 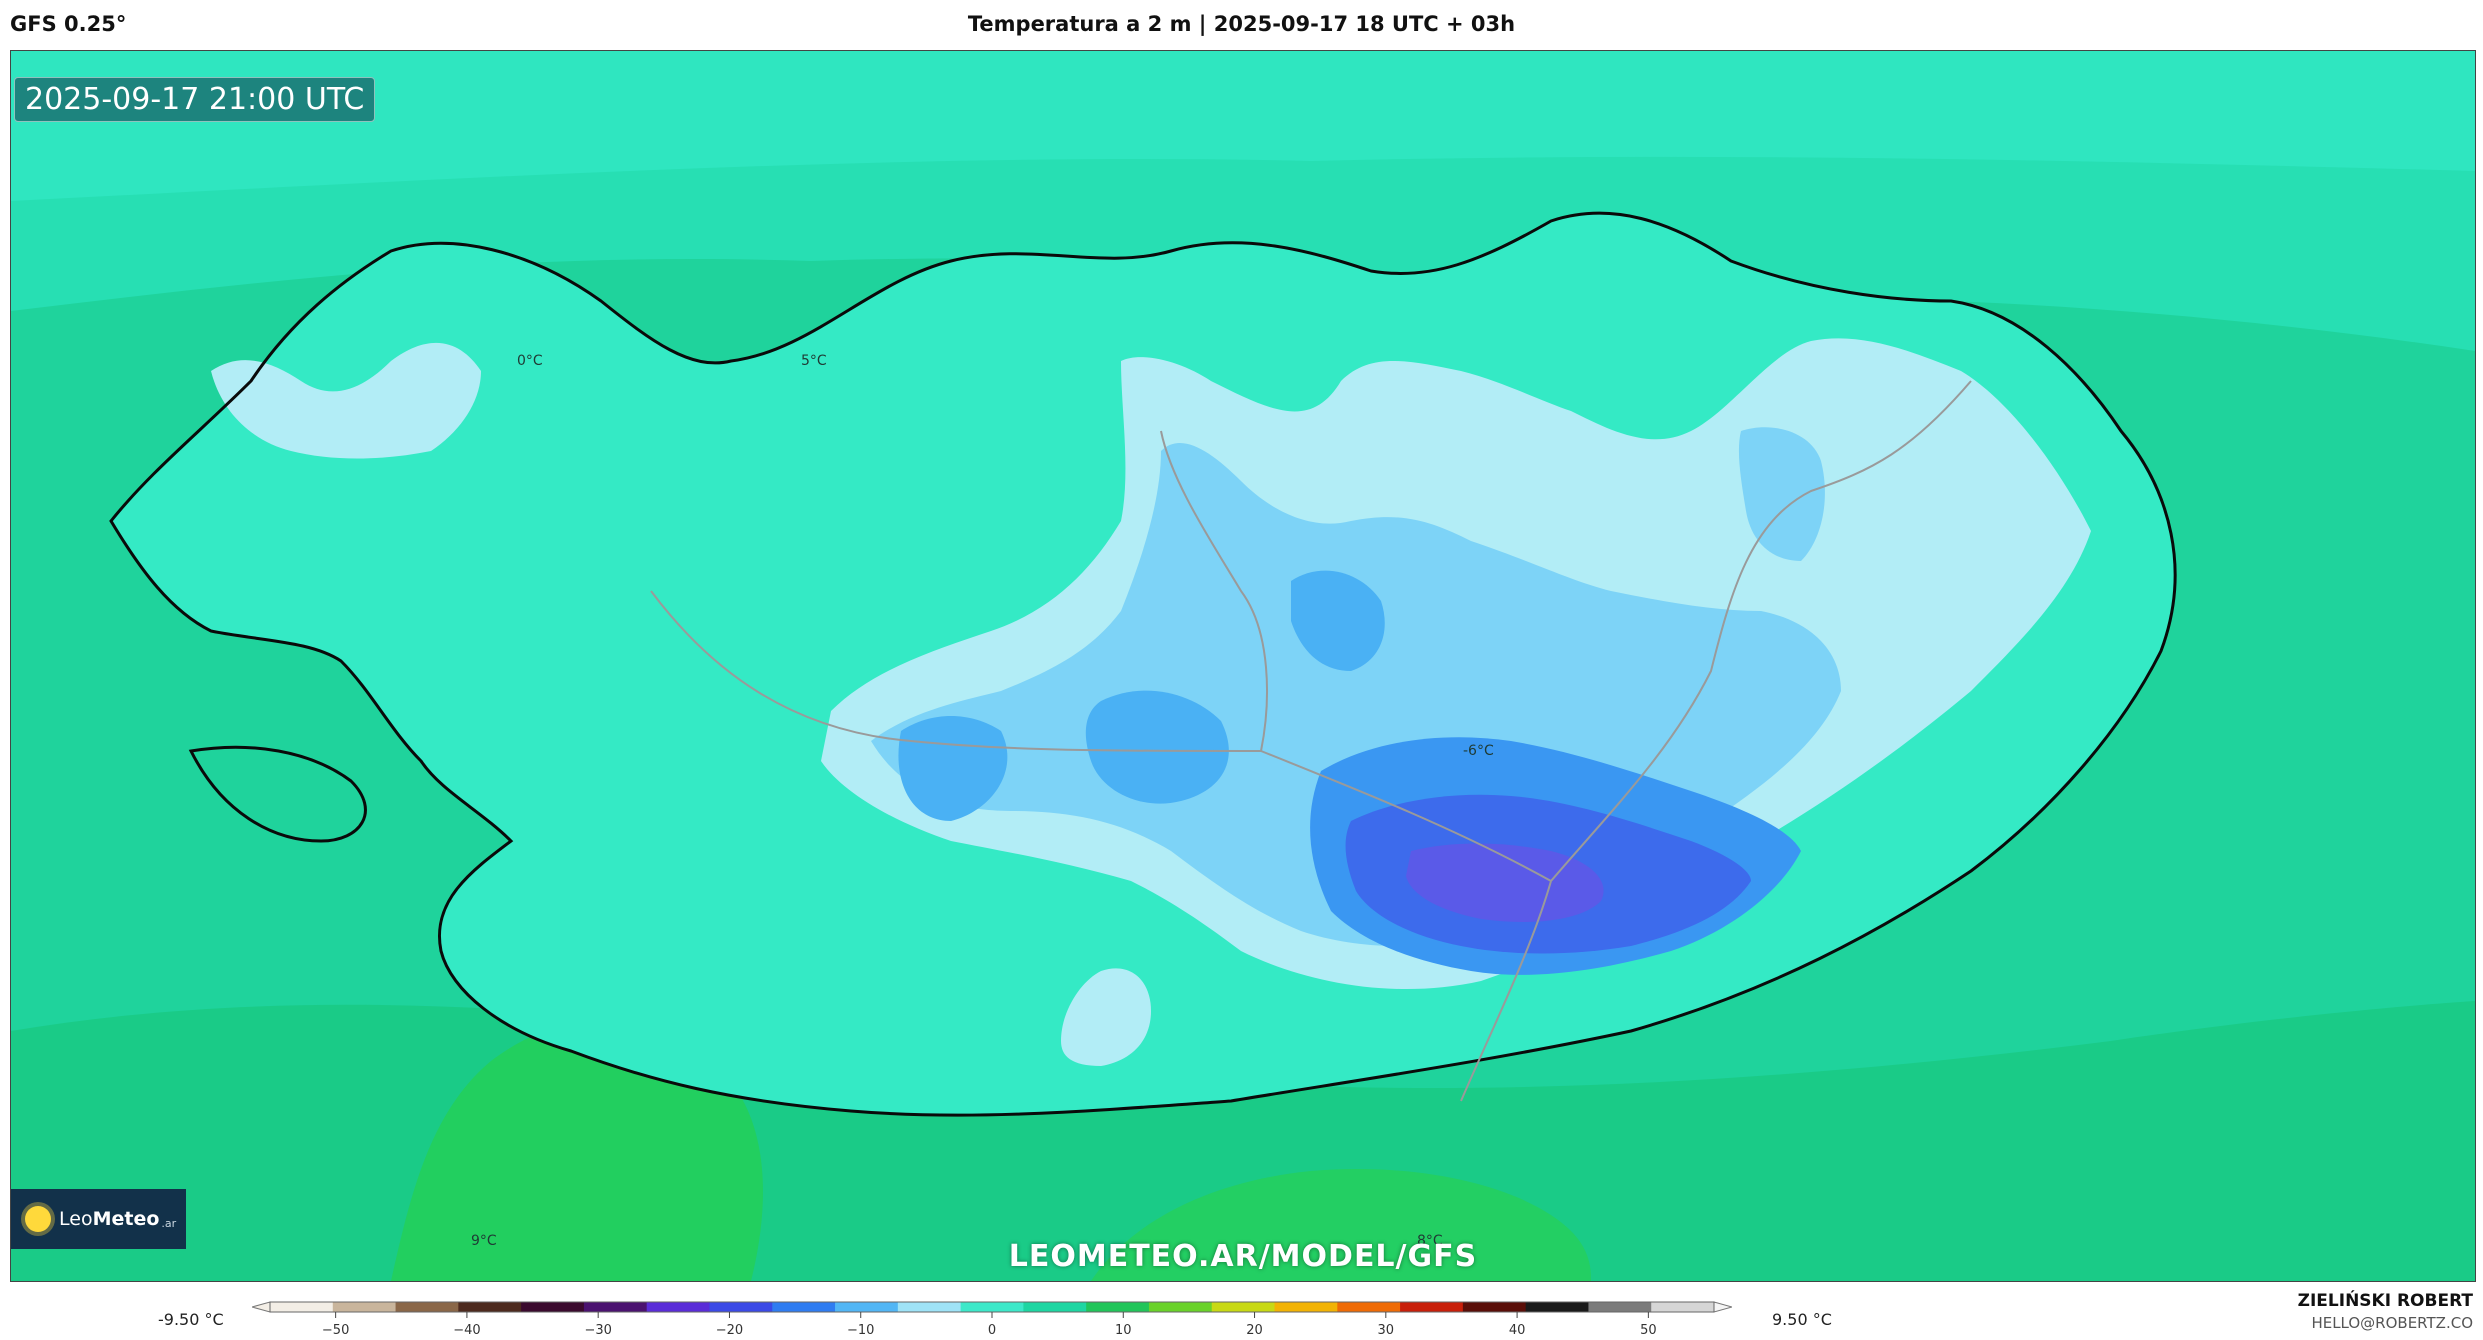 What do you see at coordinates (277, 794) in the screenshot?
I see `coastline-west-peninsula` at bounding box center [277, 794].